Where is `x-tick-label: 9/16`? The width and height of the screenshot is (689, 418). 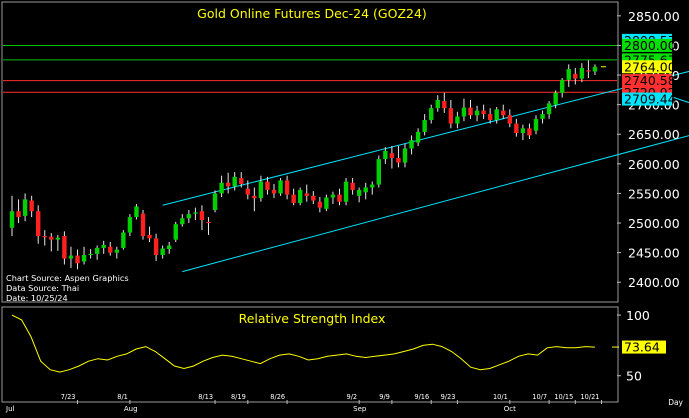 x-tick-label: 9/16 is located at coordinates (421, 397).